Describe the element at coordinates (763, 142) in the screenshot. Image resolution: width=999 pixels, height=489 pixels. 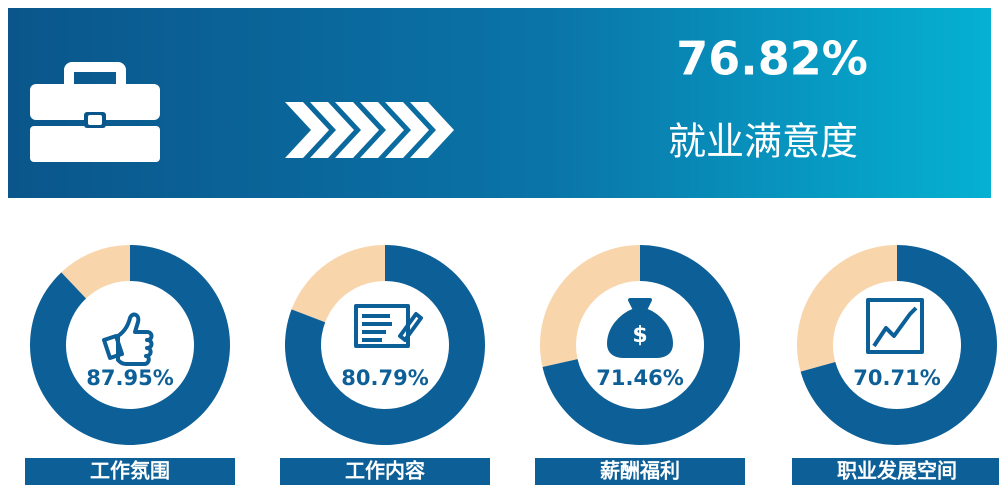
I see `headline-title: 就业满意度` at that location.